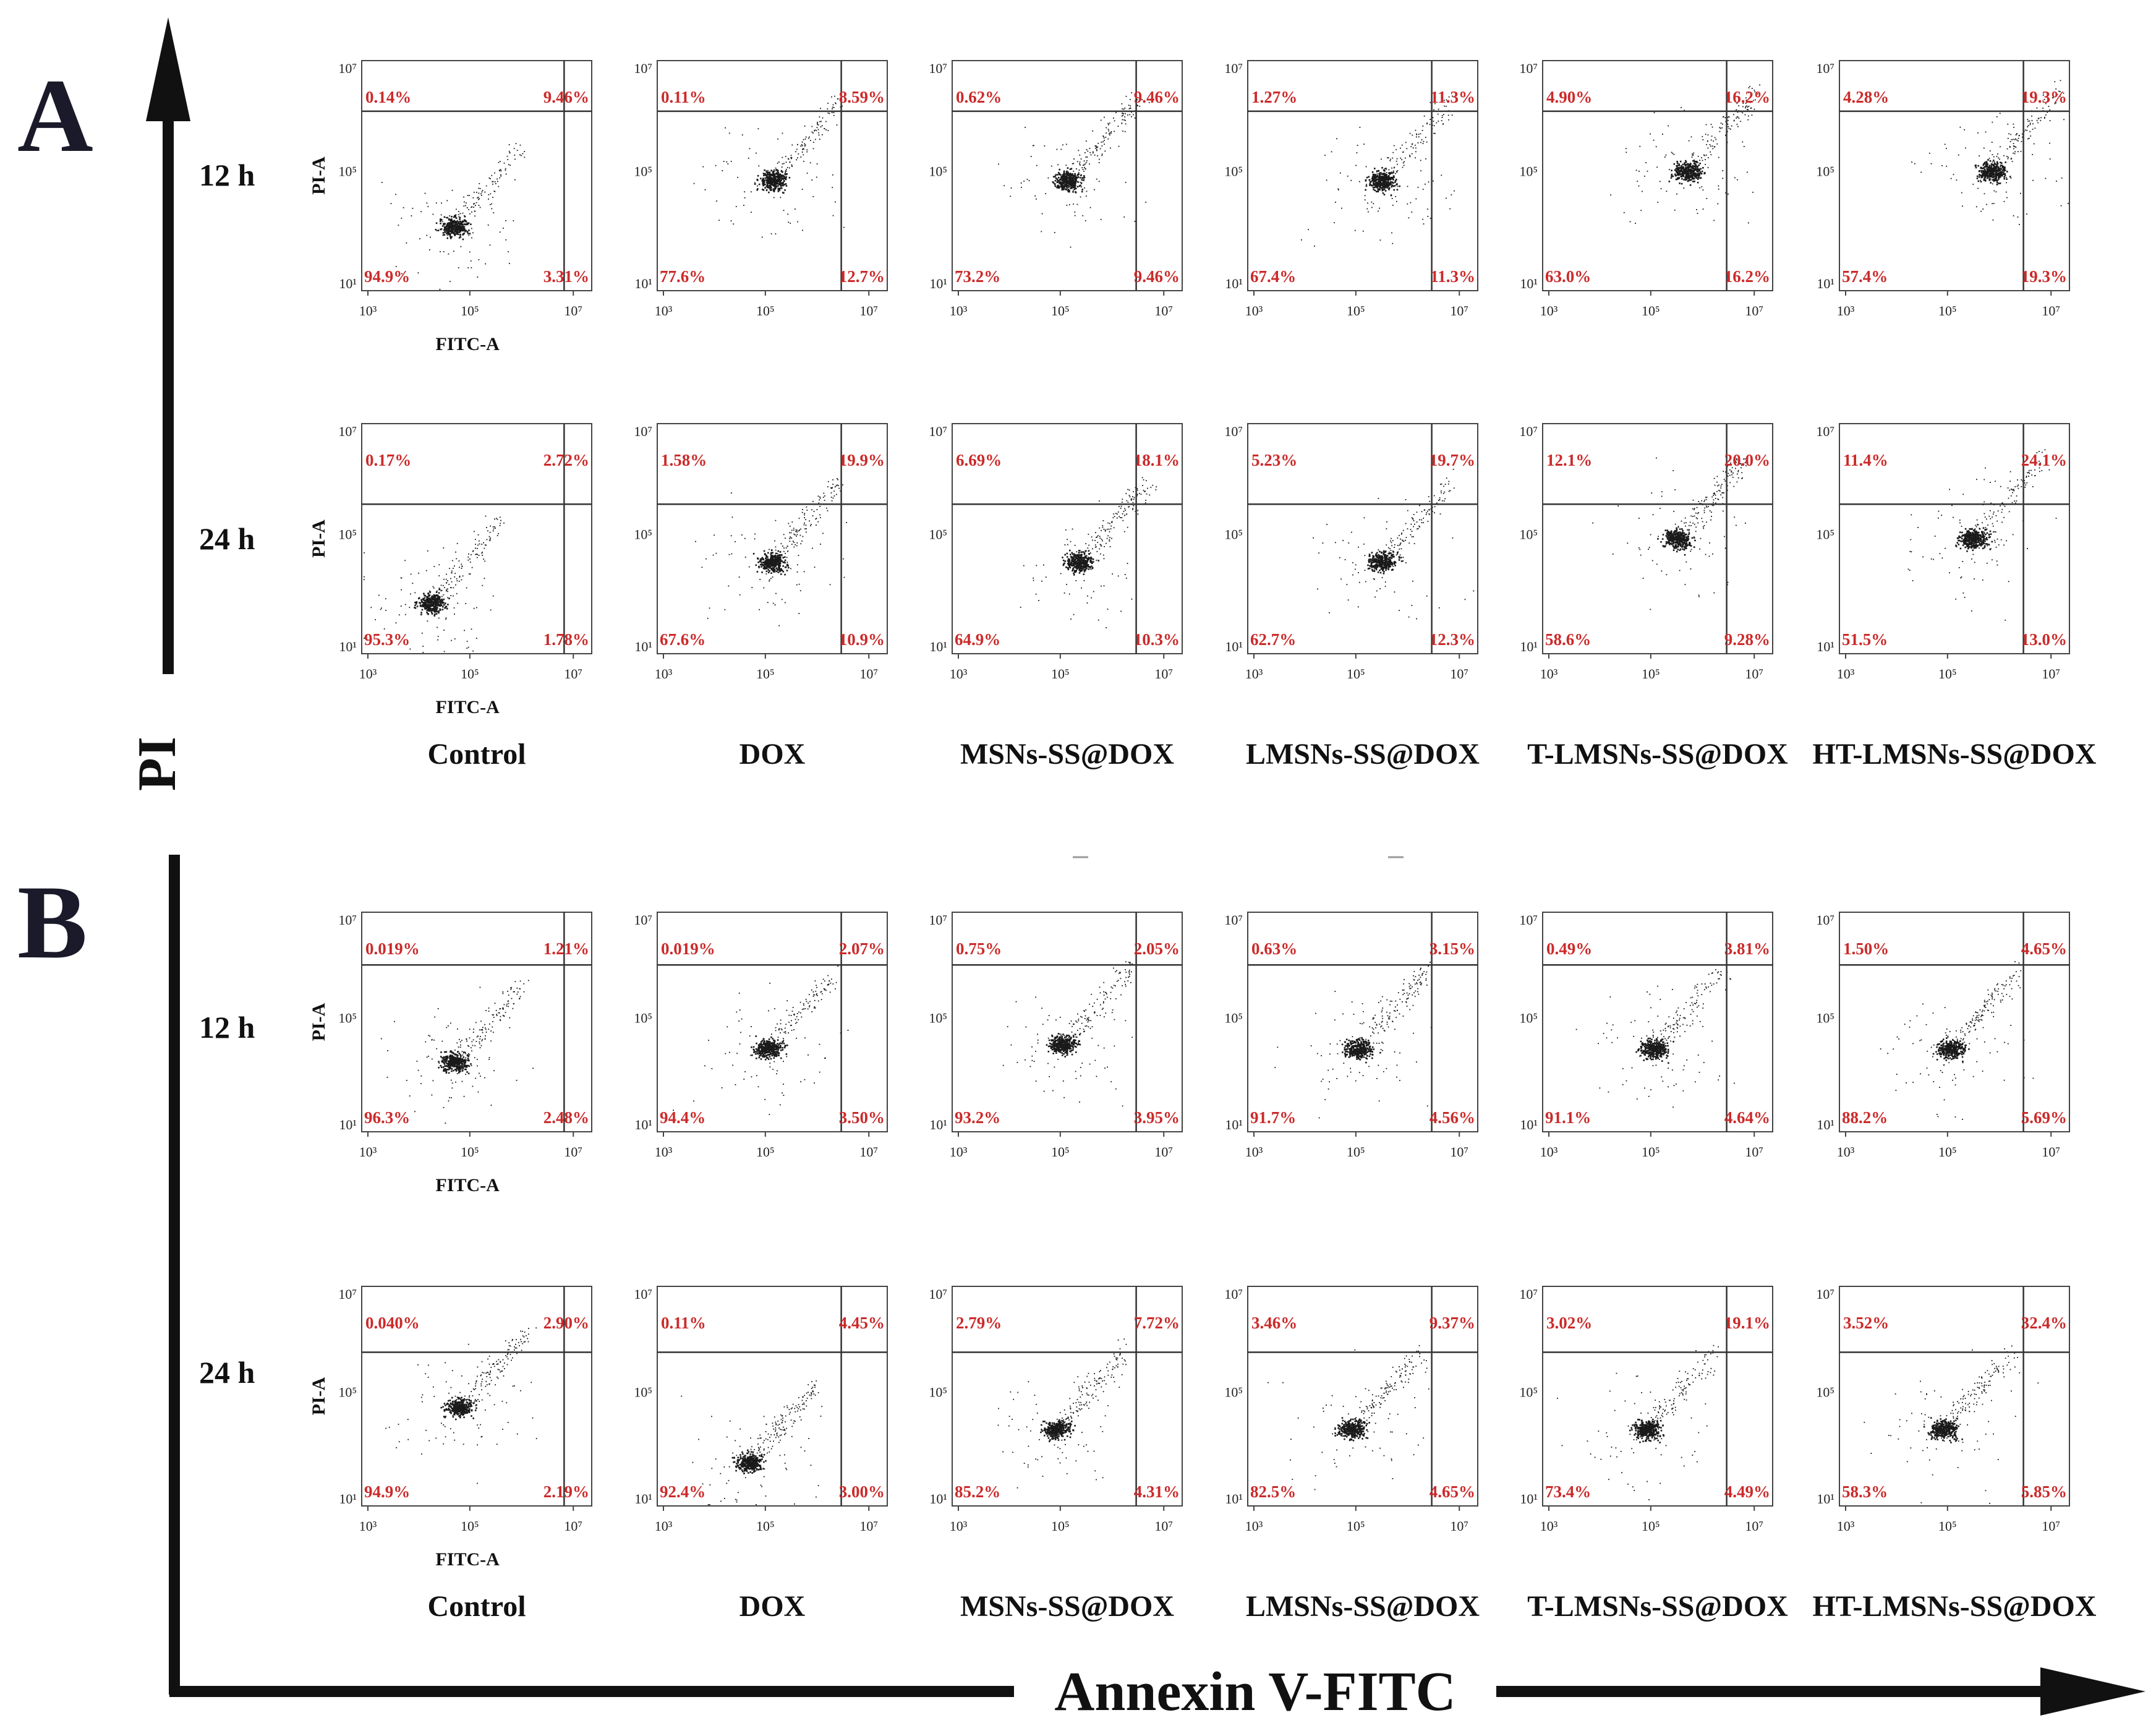  I want to click on quadrant-value-ur: 2.72%, so click(566, 460).